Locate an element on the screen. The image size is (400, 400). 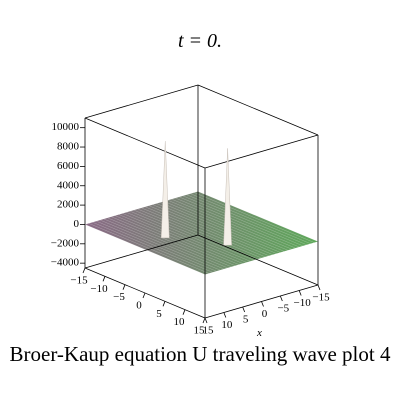
x-tick-label: −10 is located at coordinates (303, 303).